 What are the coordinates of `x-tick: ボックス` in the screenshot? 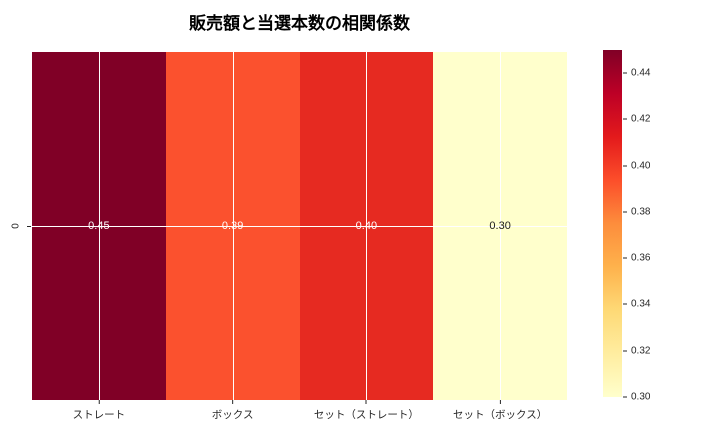 It's located at (232, 411).